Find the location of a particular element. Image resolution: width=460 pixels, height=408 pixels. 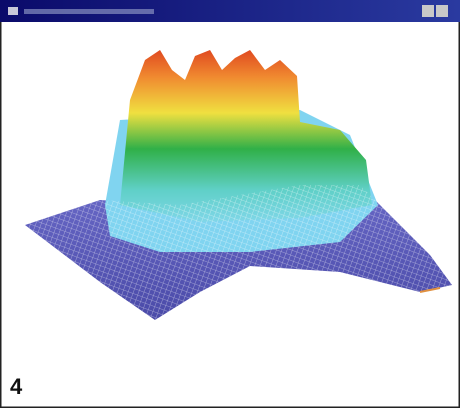

title-text-blur is located at coordinates (89, 11).